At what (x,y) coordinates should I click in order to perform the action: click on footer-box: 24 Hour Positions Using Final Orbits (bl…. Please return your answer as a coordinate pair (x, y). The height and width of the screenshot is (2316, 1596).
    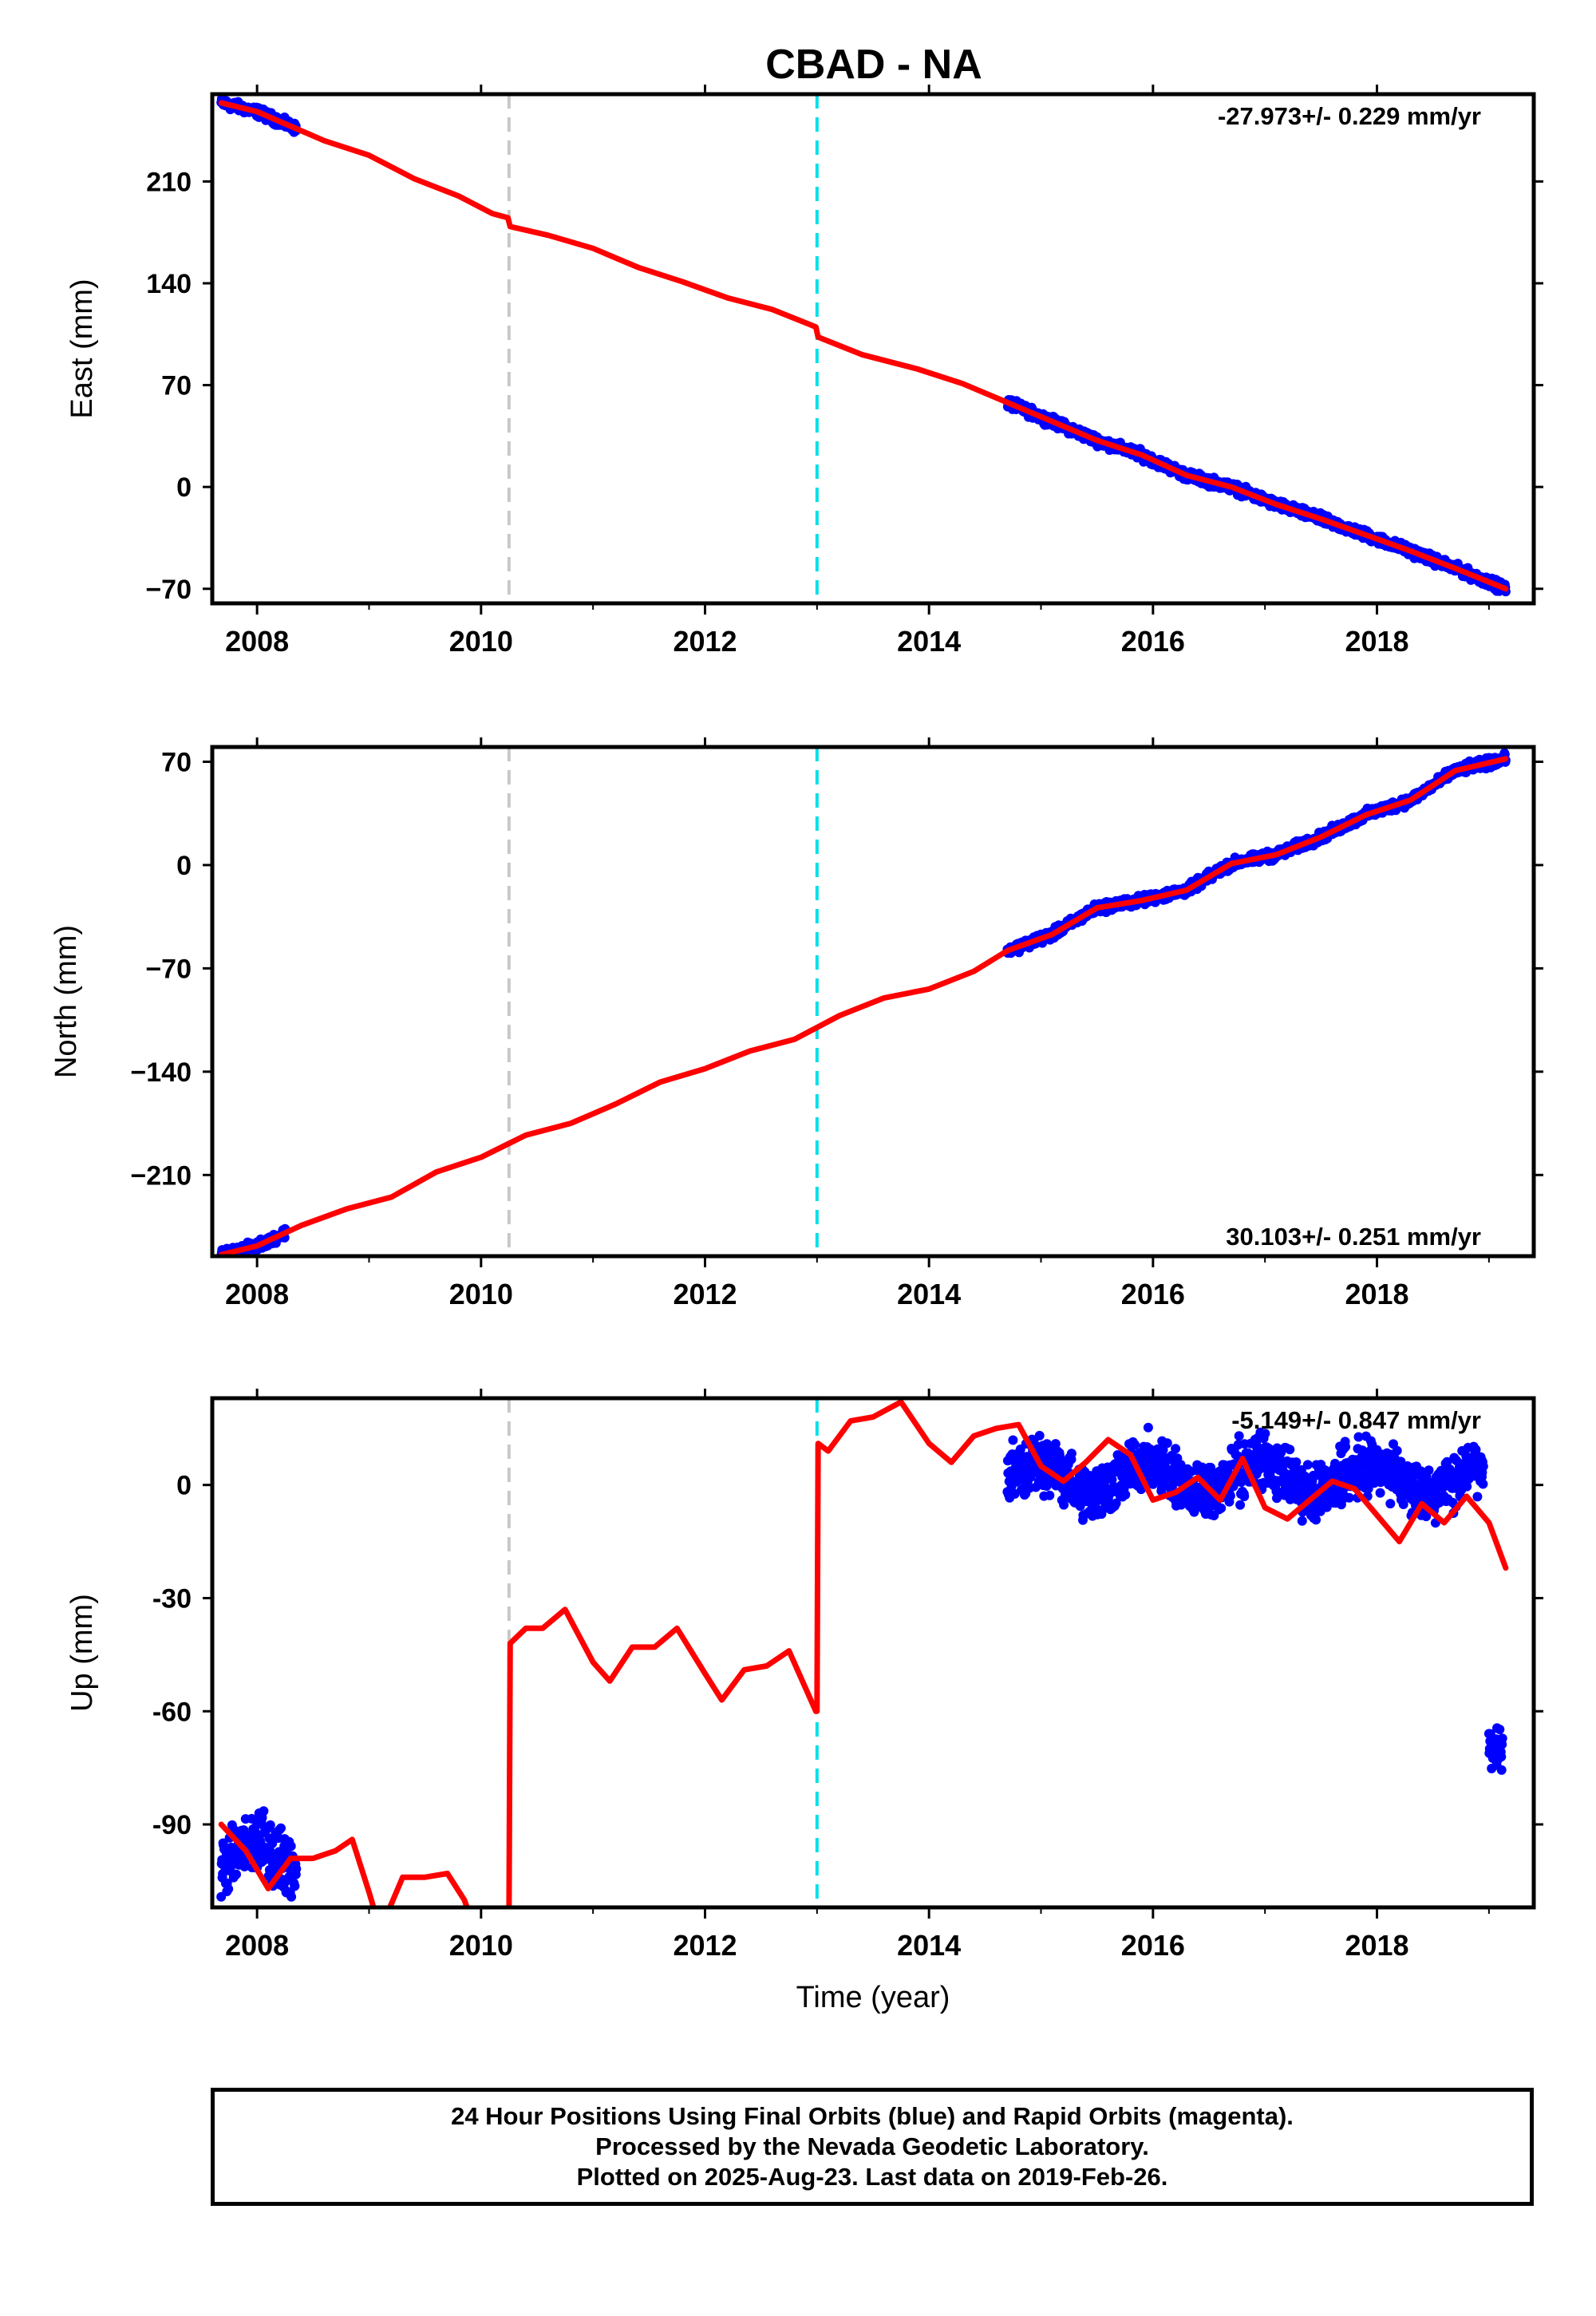
    Looking at the image, I should click on (873, 2147).